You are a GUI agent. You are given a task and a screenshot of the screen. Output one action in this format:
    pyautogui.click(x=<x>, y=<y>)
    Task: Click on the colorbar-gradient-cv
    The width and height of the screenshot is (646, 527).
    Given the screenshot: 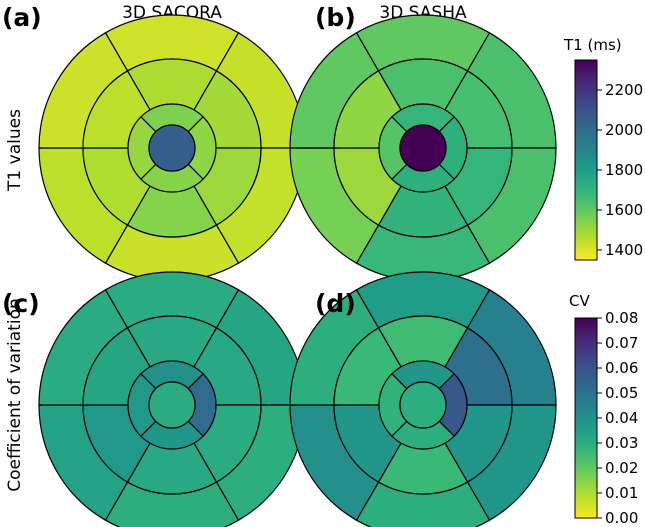 What is the action you would take?
    pyautogui.click(x=586, y=418)
    